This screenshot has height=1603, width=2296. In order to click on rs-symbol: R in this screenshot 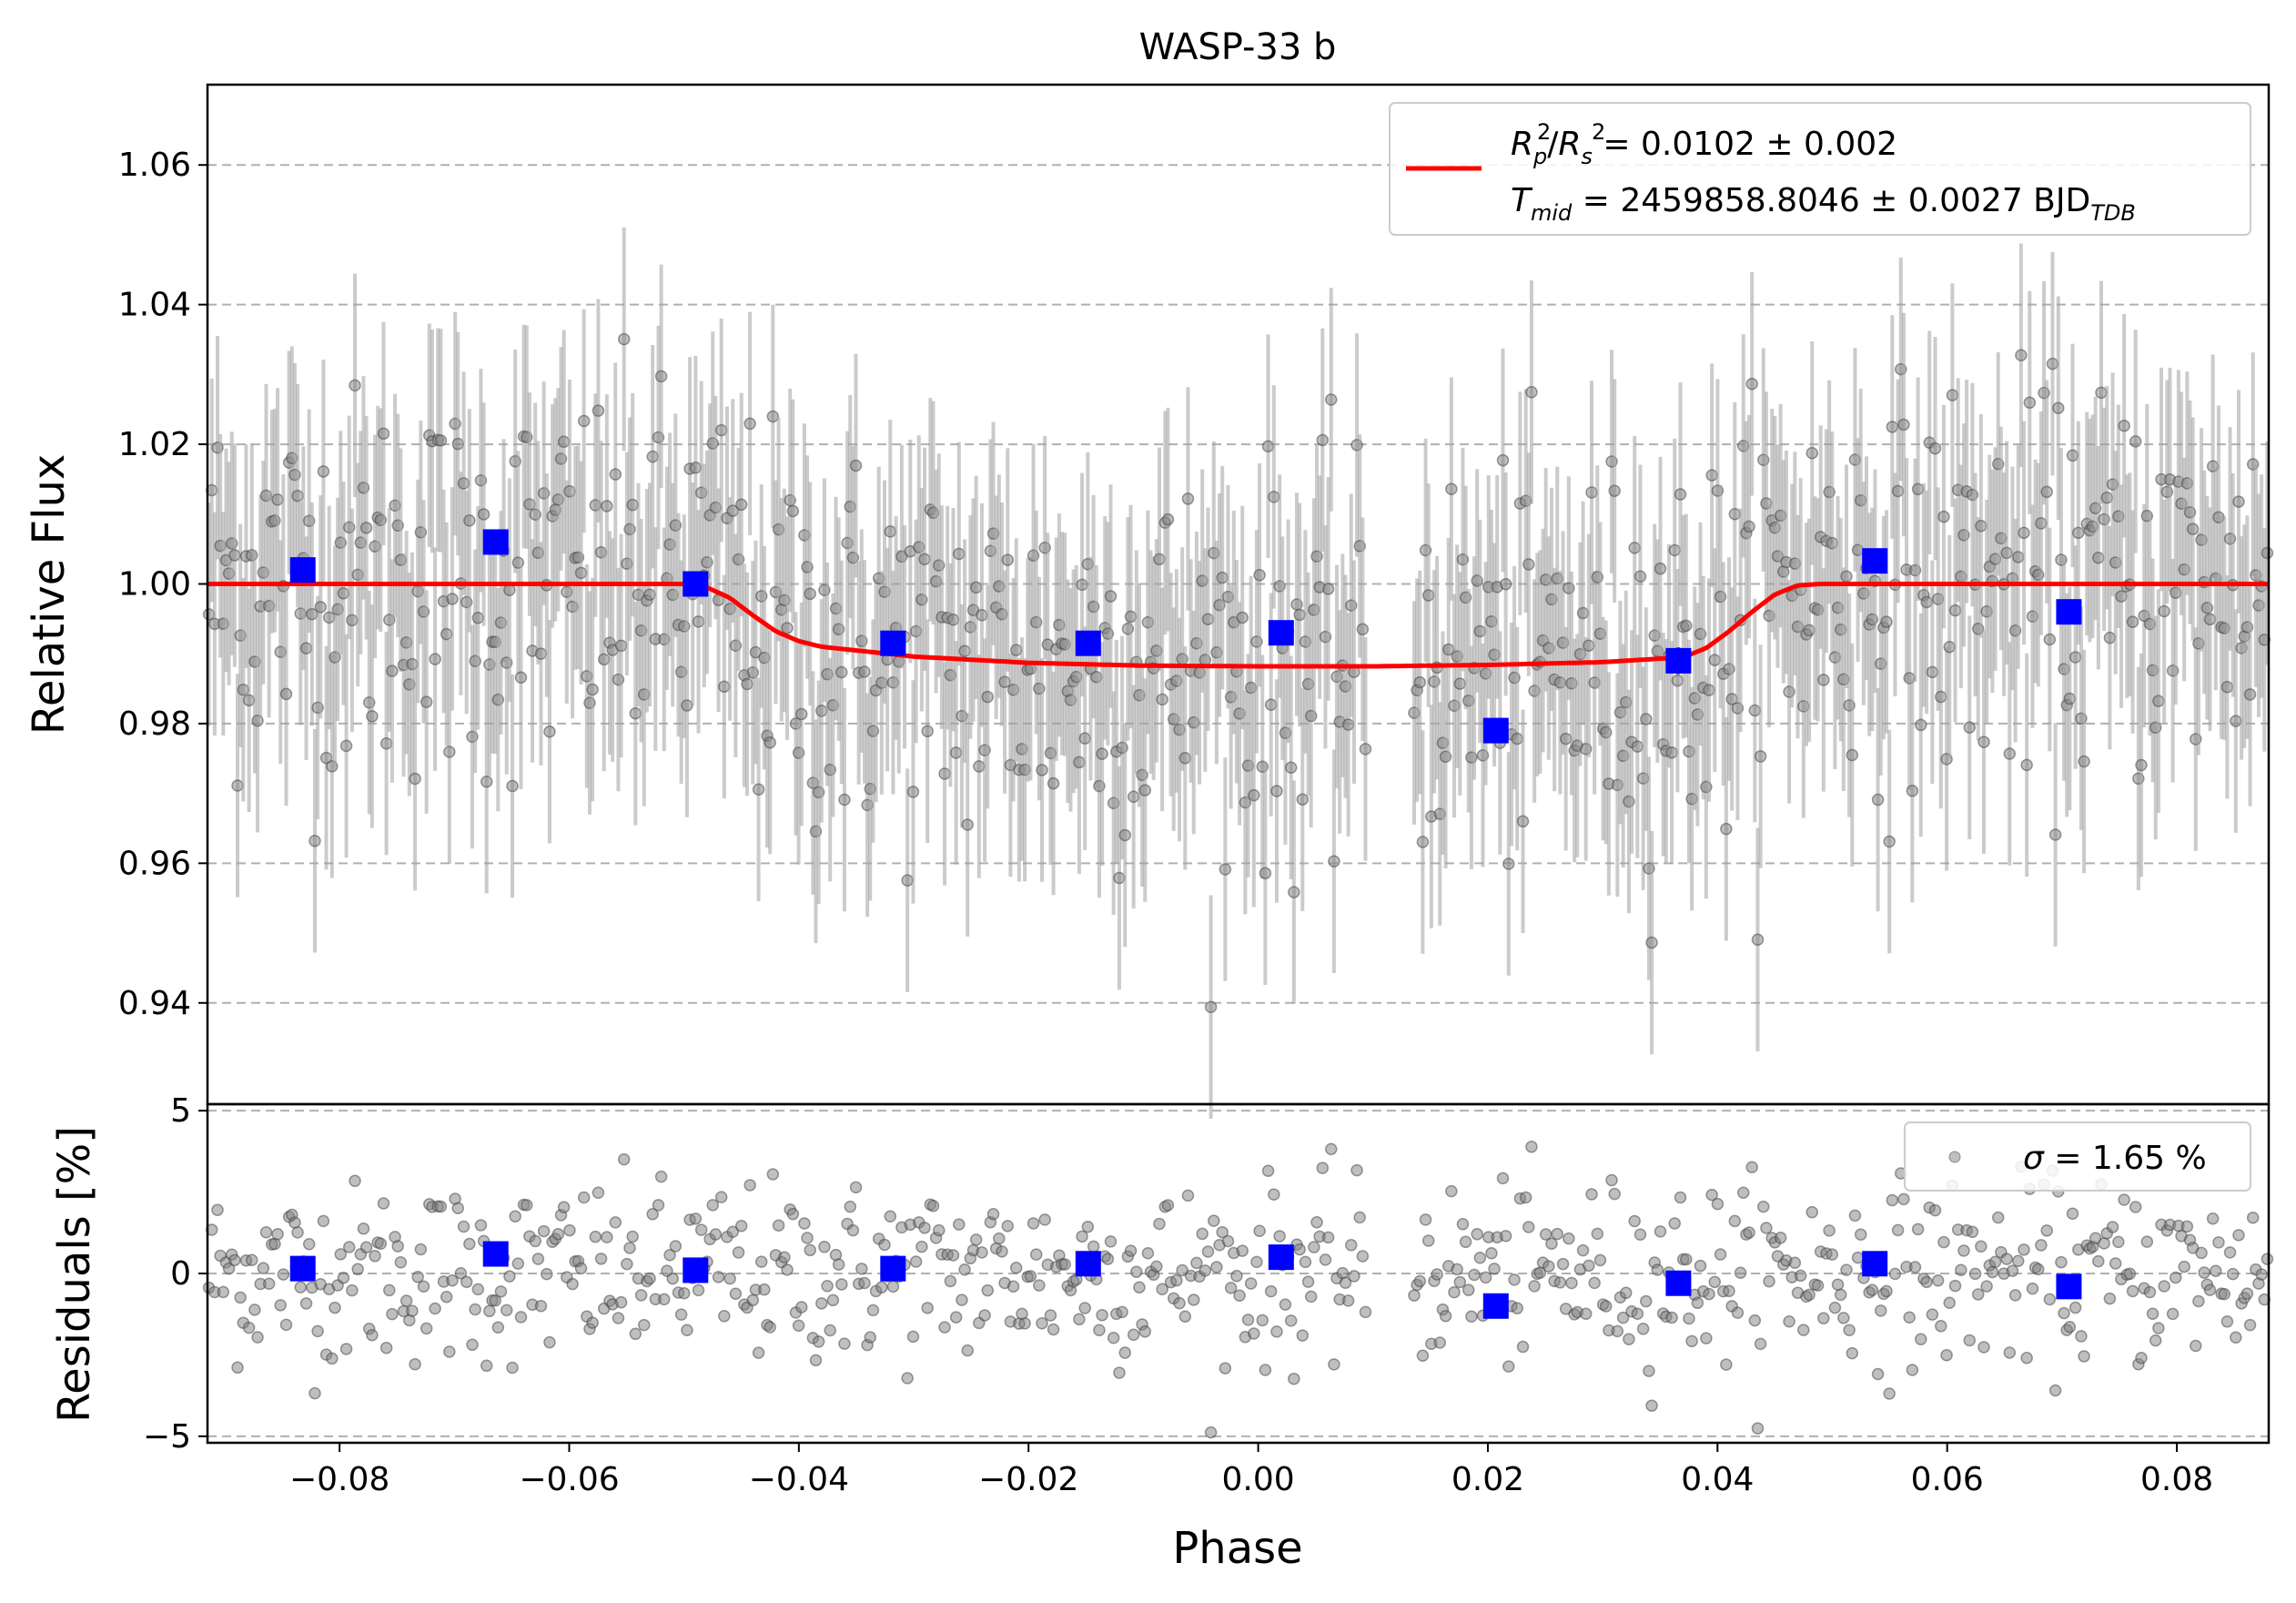, I will do `click(1570, 144)`.